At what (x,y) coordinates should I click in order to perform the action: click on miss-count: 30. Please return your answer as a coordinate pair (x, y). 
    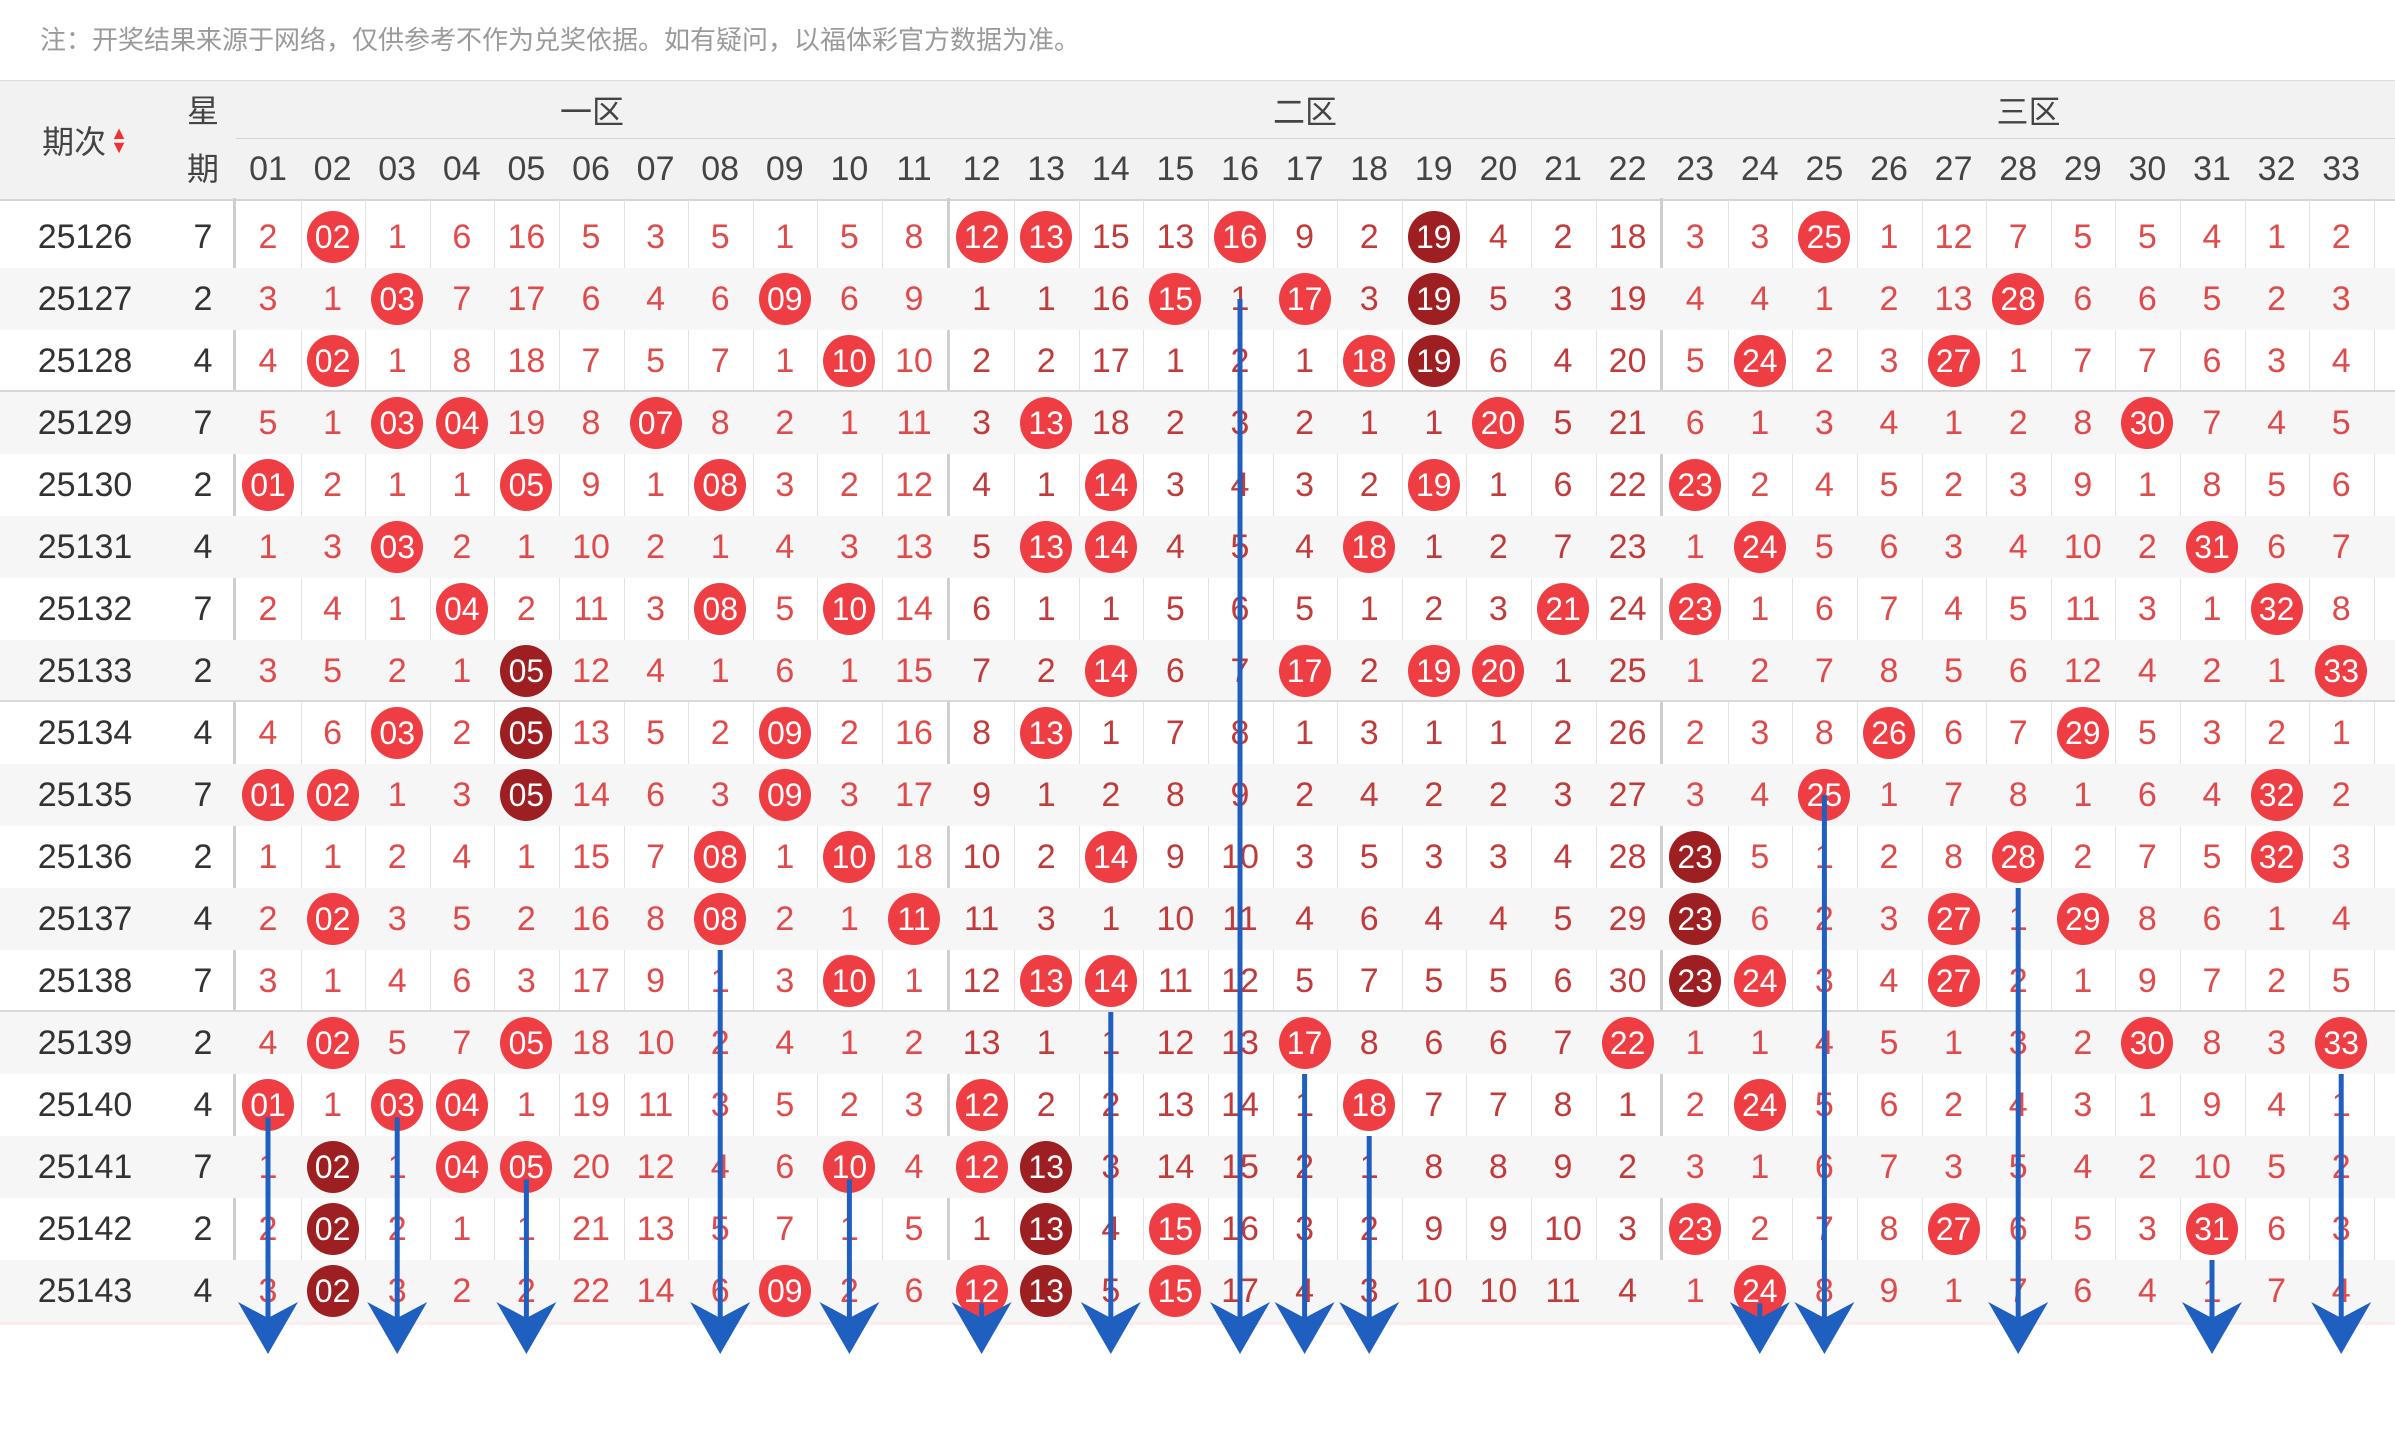
    Looking at the image, I should click on (1627, 980).